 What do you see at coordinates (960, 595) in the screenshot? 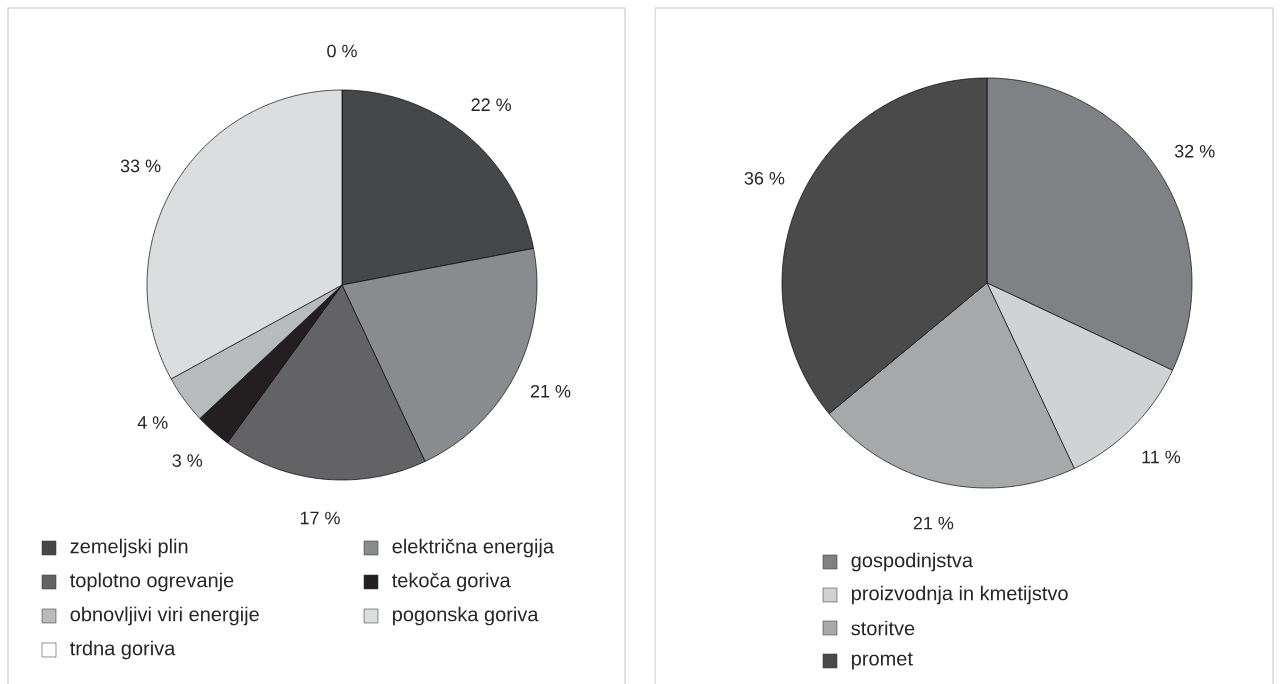
I see `legend-label: proizvodnja in kmetijstvo` at bounding box center [960, 595].